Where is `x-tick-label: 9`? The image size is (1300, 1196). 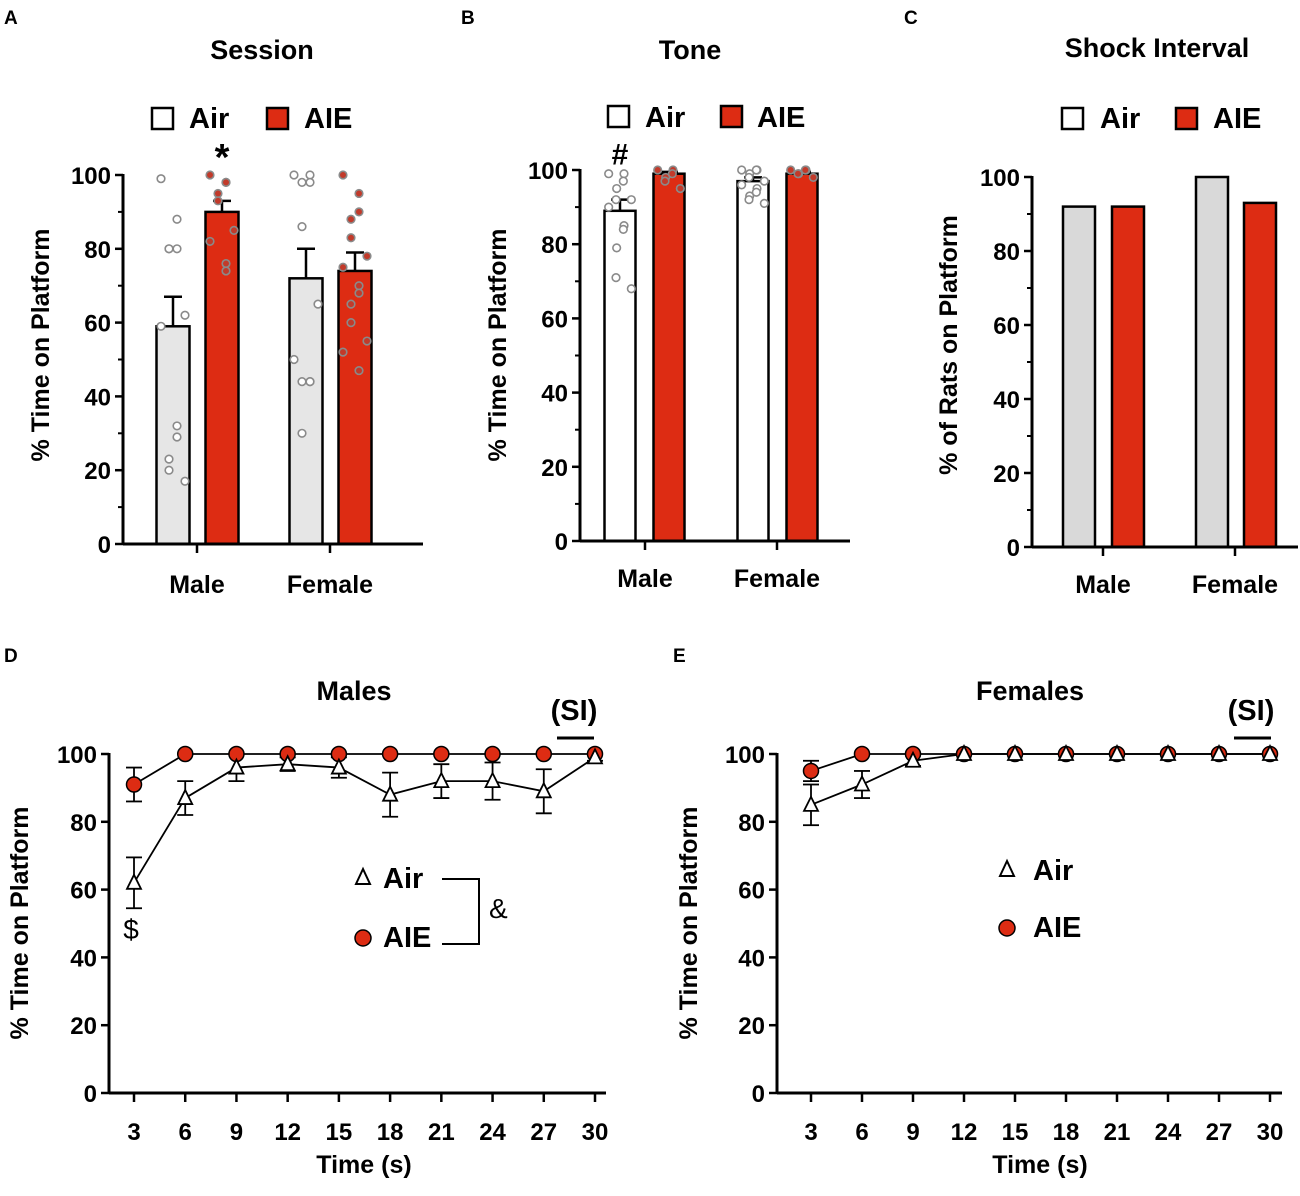 x-tick-label: 9 is located at coordinates (912, 1132).